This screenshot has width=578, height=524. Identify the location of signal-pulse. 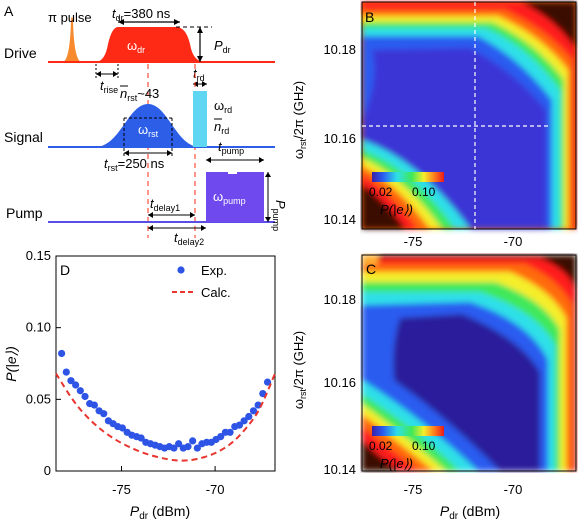
(147, 125).